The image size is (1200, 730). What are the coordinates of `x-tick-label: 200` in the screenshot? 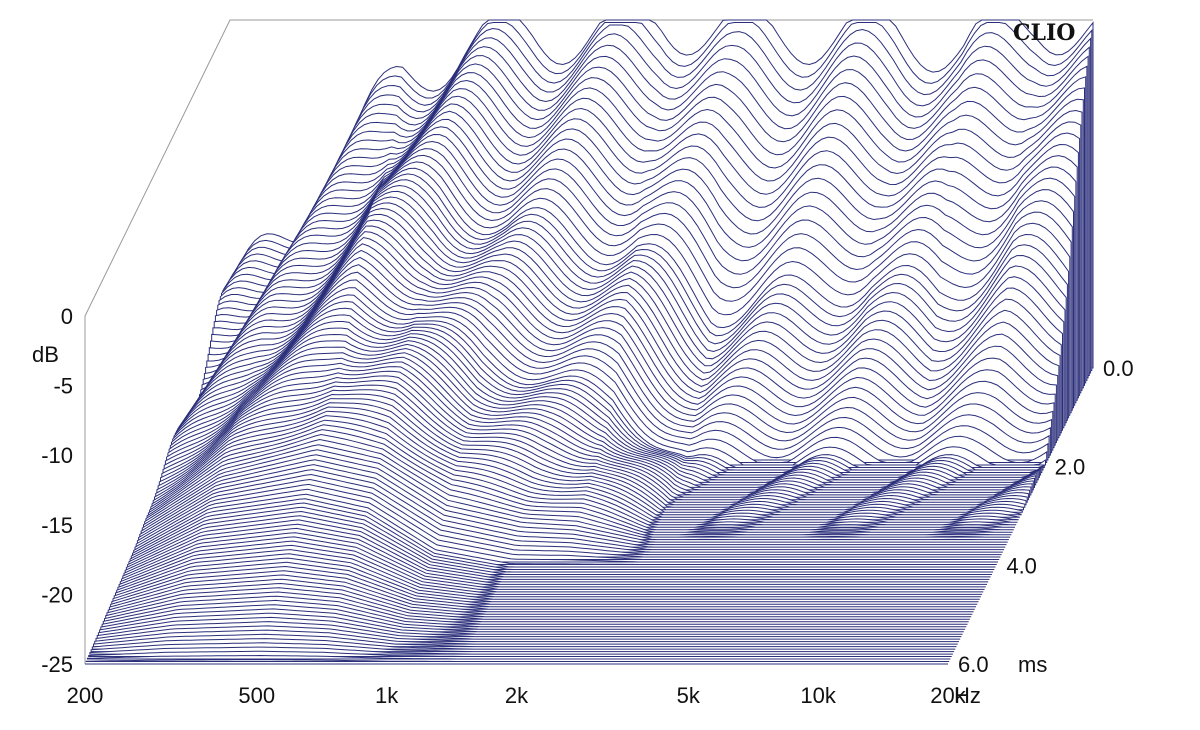 It's located at (85, 695).